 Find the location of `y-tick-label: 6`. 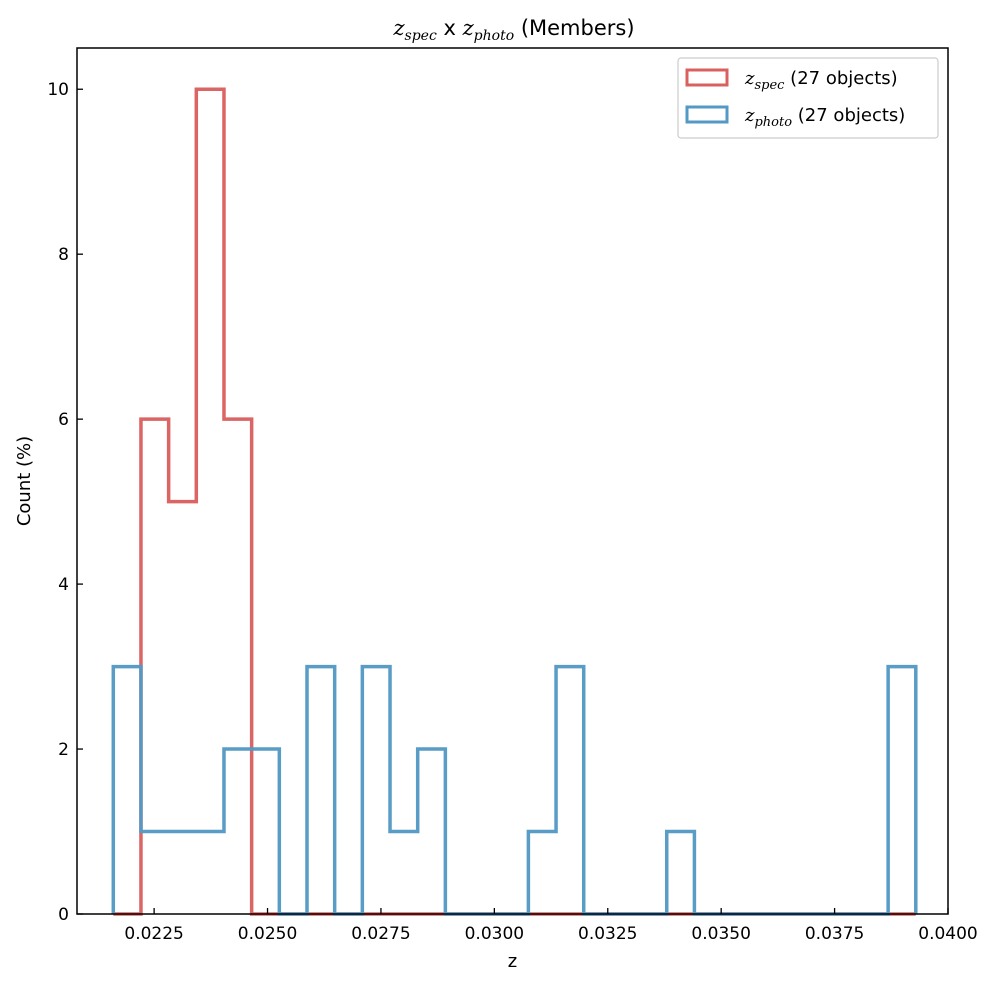

y-tick-label: 6 is located at coordinates (63, 420).